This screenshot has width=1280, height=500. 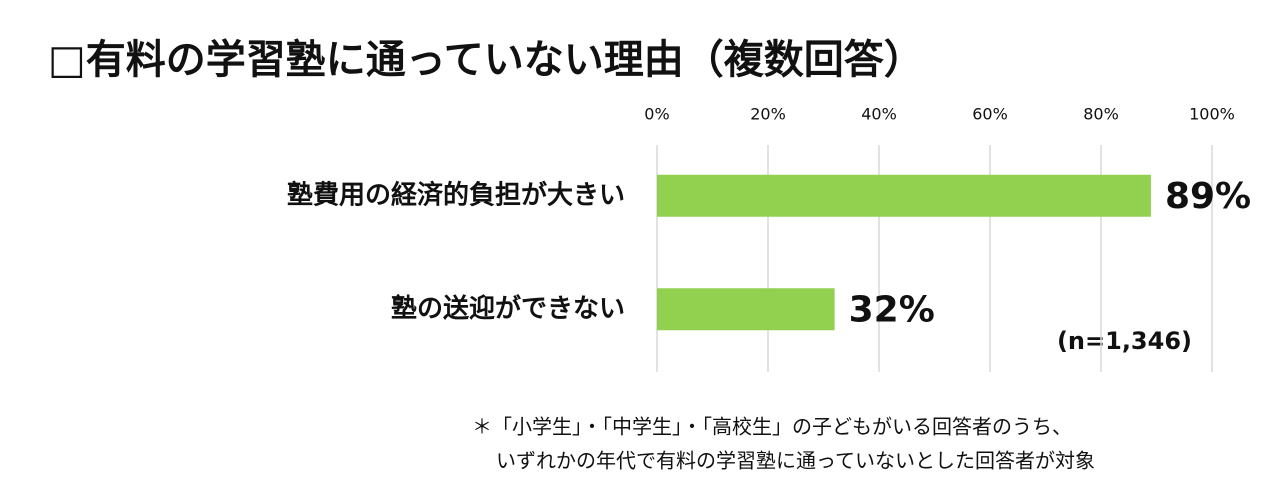 What do you see at coordinates (1208, 196) in the screenshot?
I see `value-label: 89%` at bounding box center [1208, 196].